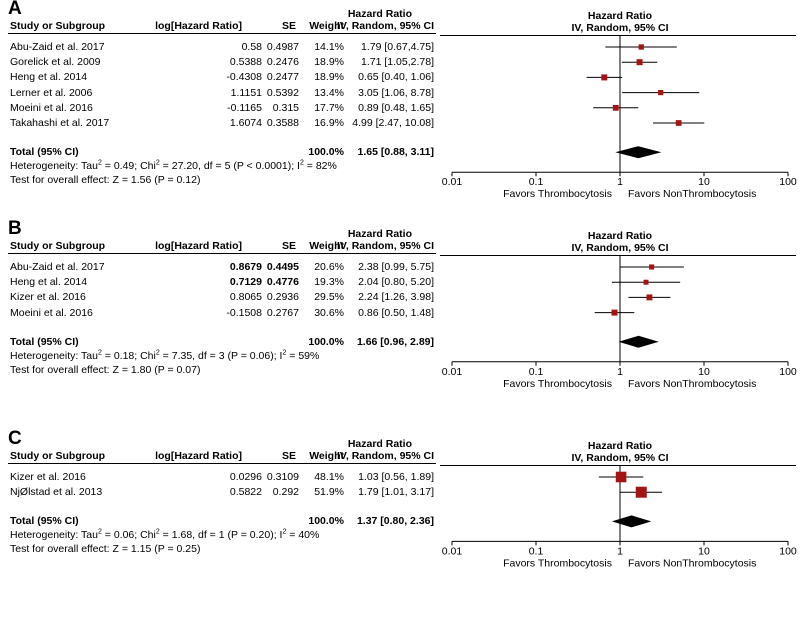 The width and height of the screenshot is (804, 630). I want to click on heterogeneity-part: = 59%, so click(303, 355).